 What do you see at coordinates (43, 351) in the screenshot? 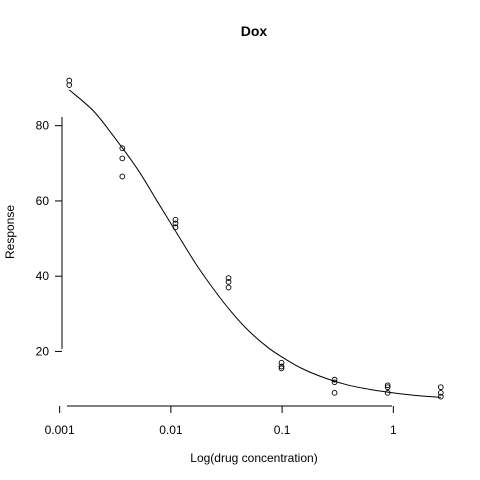
I see `y-tick-label: 20` at bounding box center [43, 351].